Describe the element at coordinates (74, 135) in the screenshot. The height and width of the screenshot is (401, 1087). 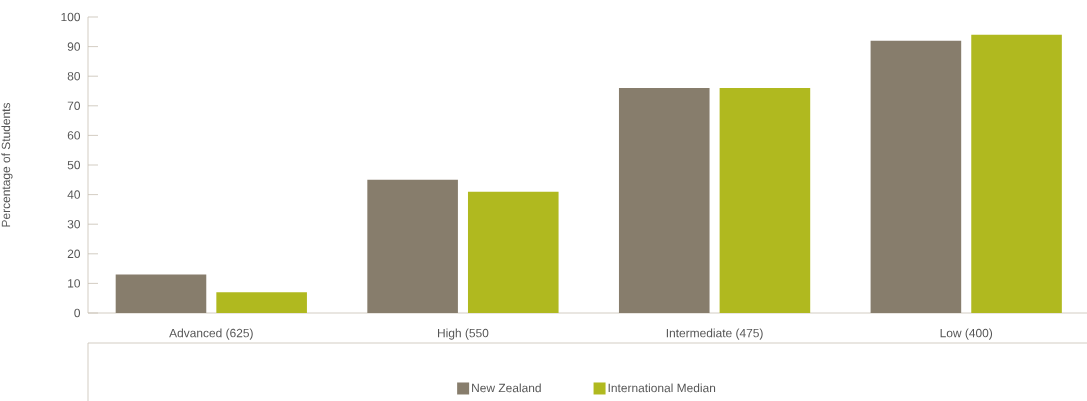
I see `y-tick-label: 60` at that location.